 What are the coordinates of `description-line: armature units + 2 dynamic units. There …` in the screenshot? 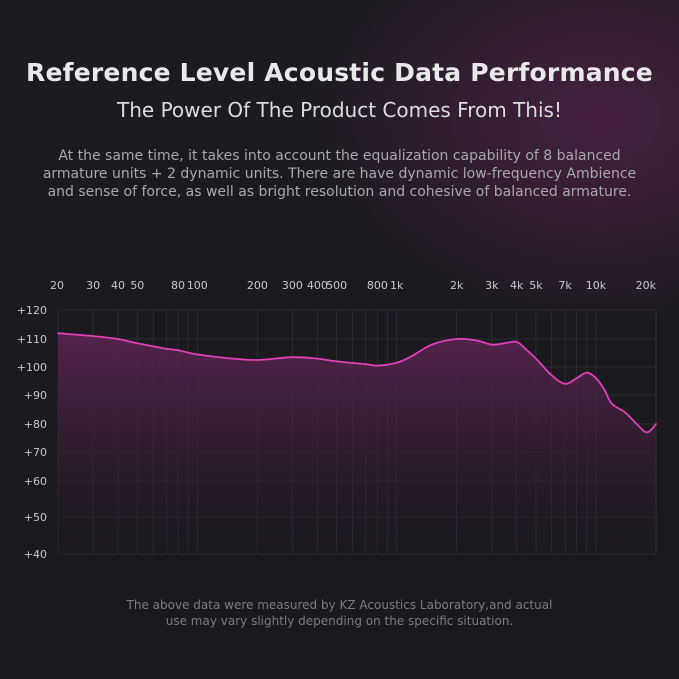 It's located at (339, 174).